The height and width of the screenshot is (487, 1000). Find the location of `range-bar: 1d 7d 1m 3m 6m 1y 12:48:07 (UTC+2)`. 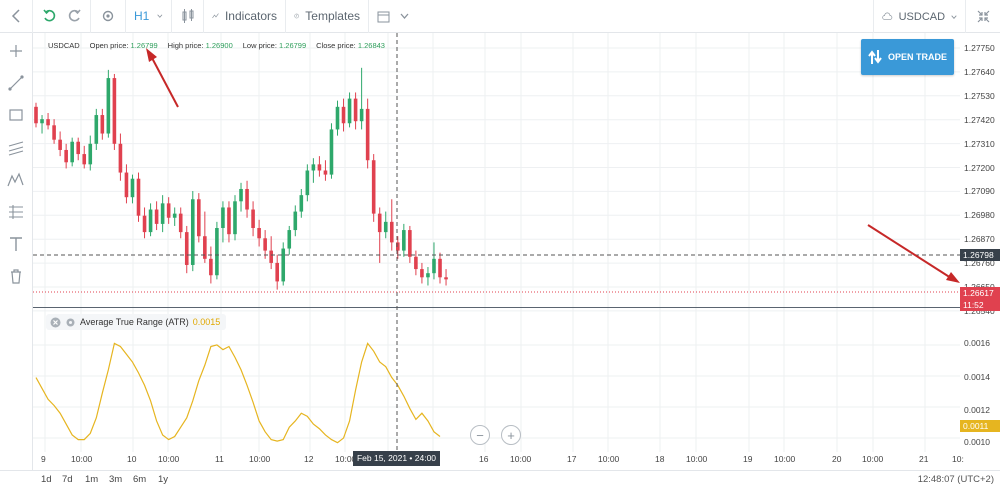

range-bar: 1d 7d 1m 3m 6m 1y 12:48:07 (UTC+2) is located at coordinates (500, 478).